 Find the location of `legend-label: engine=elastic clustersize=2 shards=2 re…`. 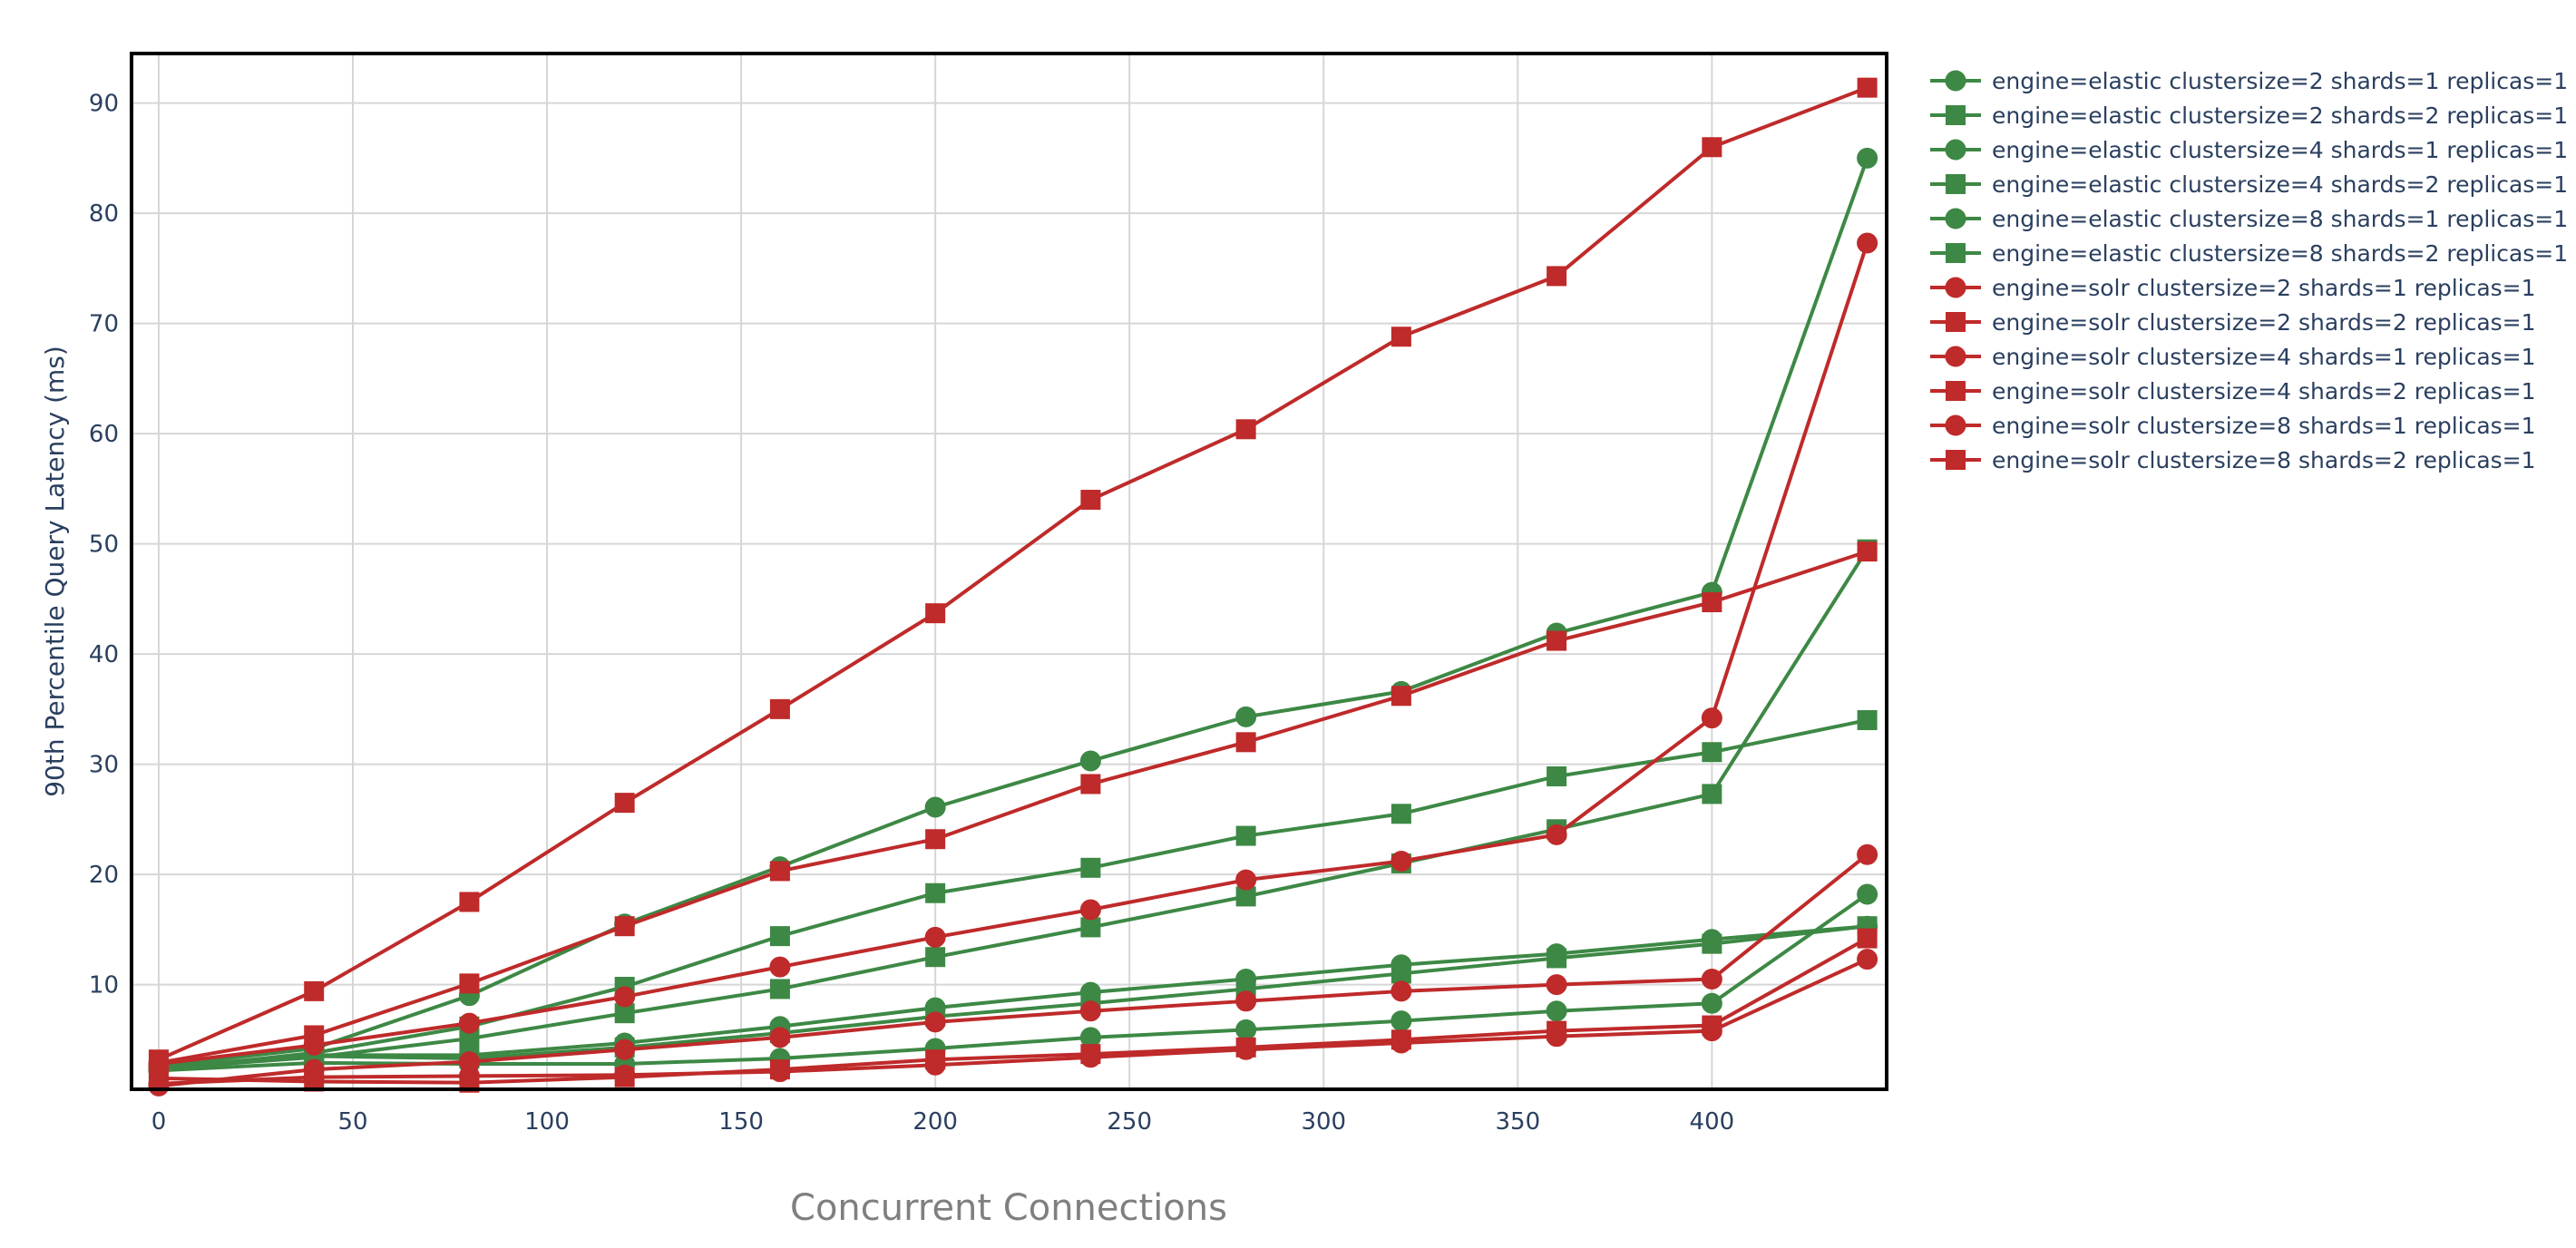

legend-label: engine=elastic clustersize=2 shards=2 re… is located at coordinates (2280, 115).